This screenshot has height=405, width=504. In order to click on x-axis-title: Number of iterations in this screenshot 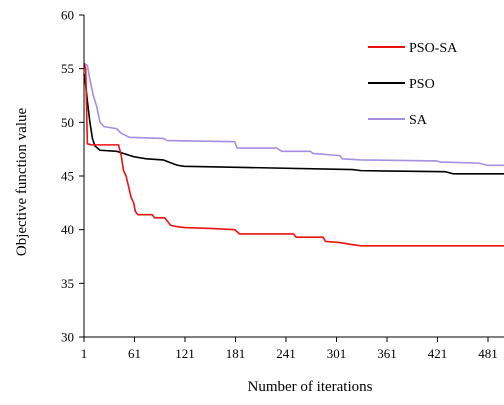, I will do `click(310, 387)`.